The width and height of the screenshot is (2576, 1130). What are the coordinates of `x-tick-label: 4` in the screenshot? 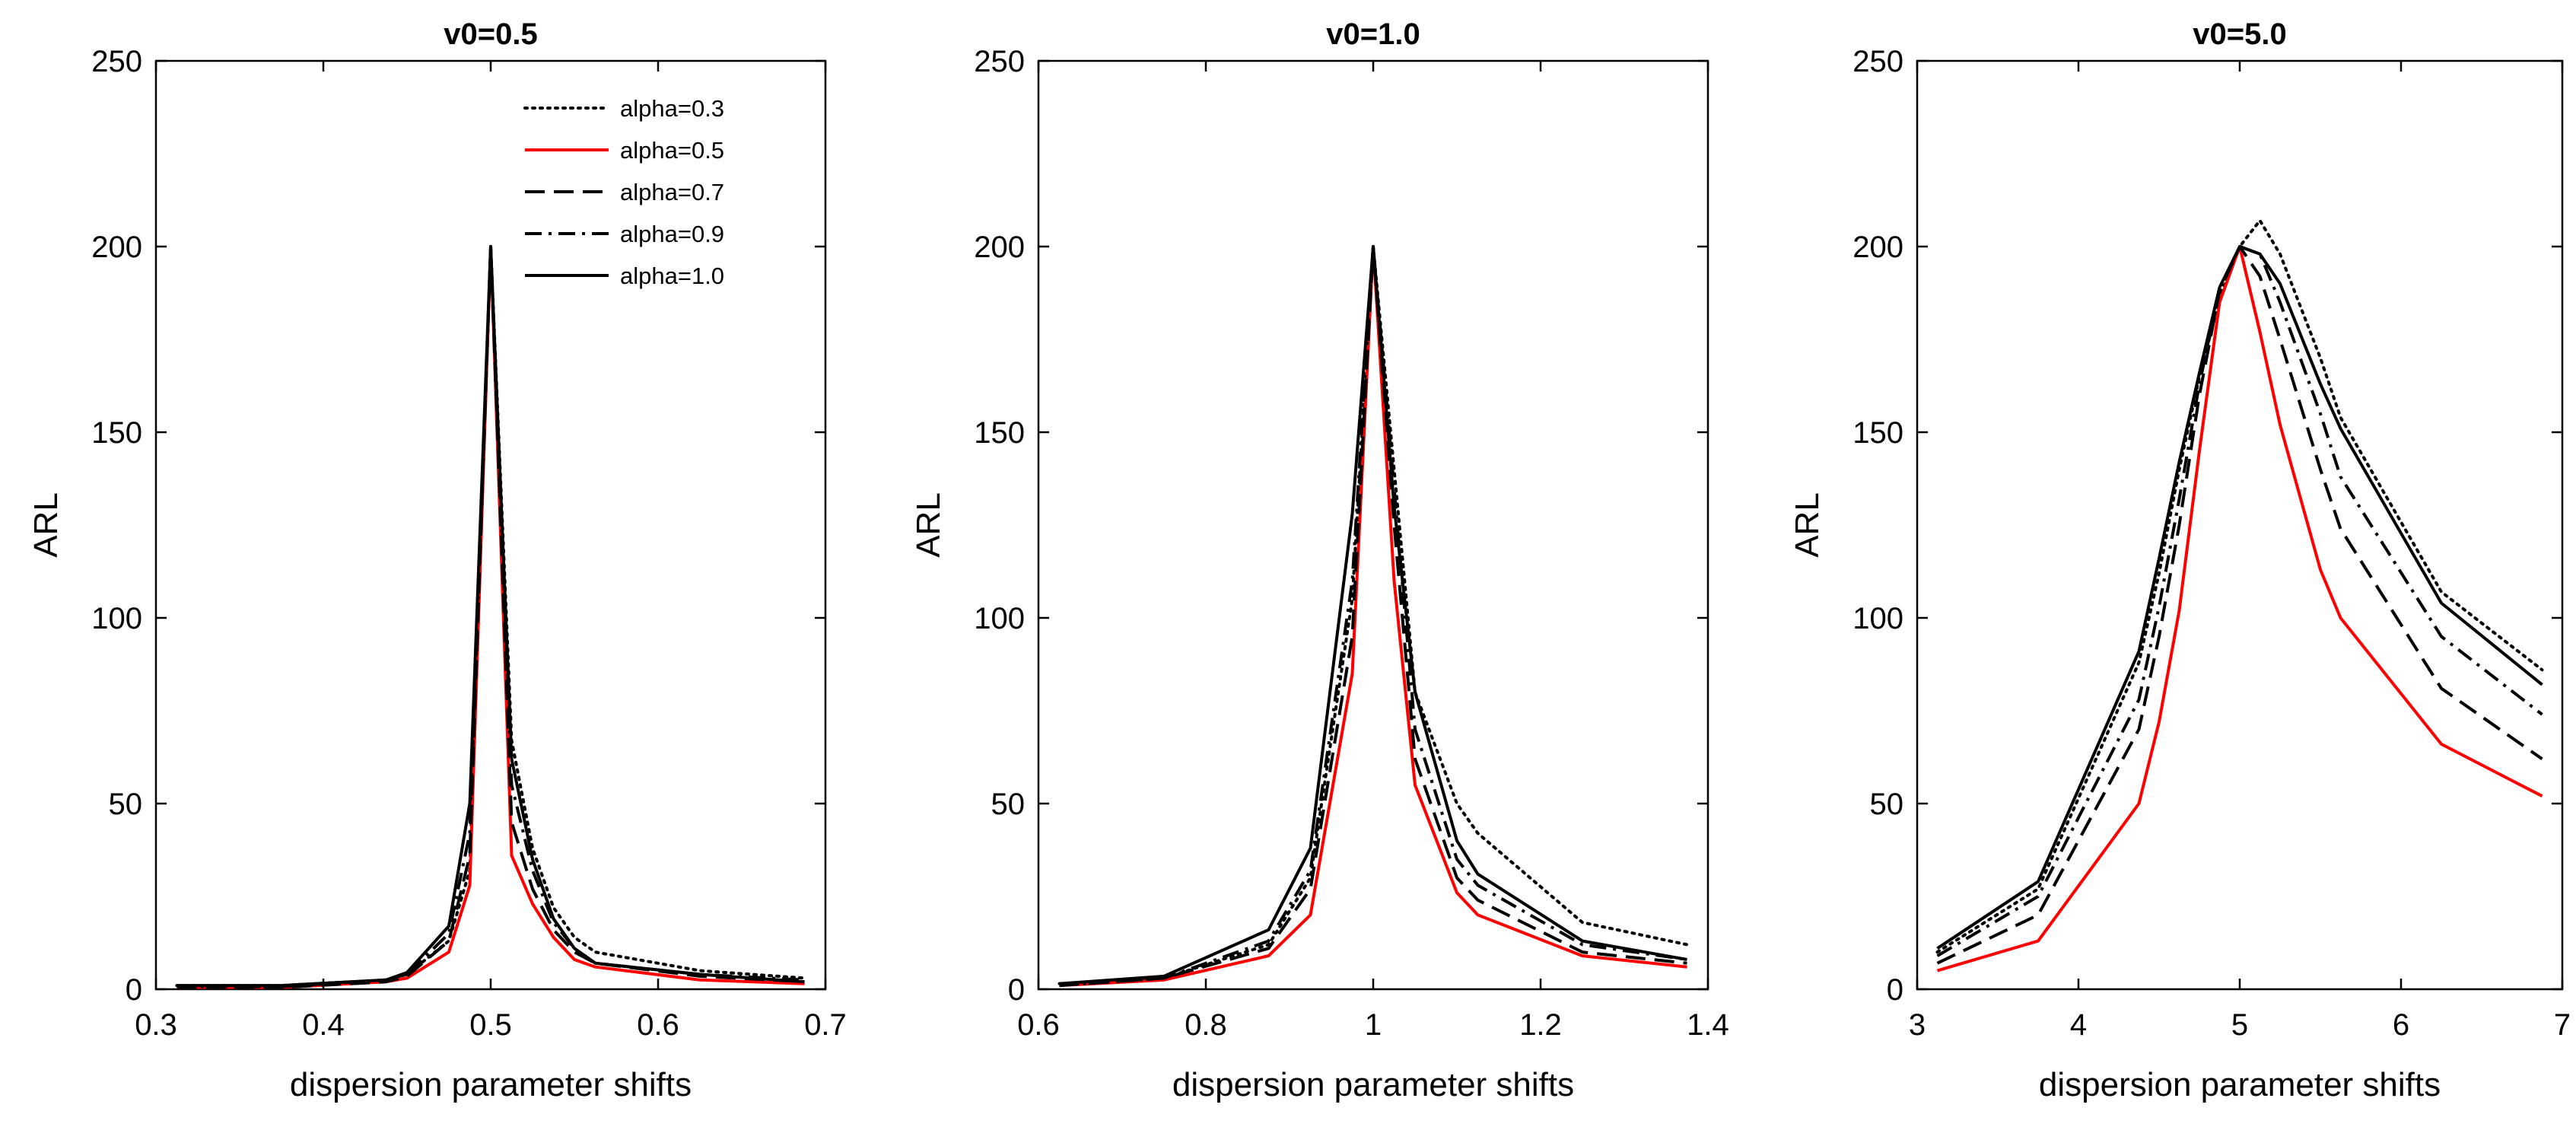 It's located at (2078, 1025).